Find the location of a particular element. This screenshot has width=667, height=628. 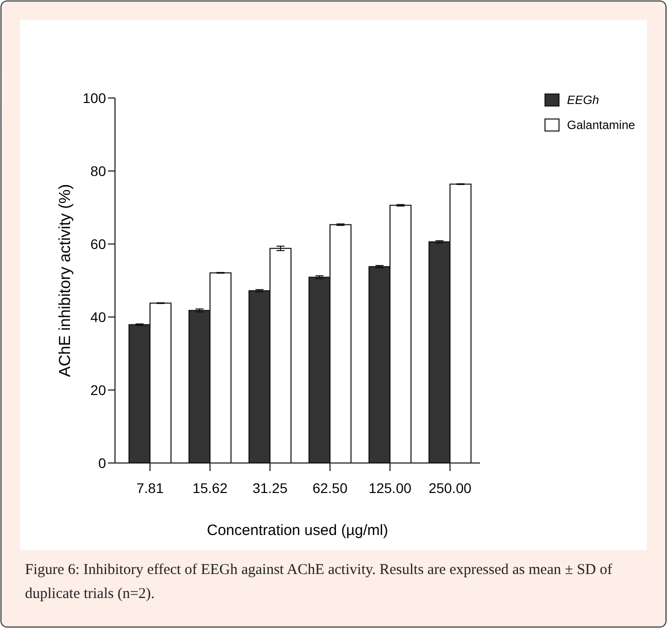

x-tick-label: 125.00 is located at coordinates (390, 488).